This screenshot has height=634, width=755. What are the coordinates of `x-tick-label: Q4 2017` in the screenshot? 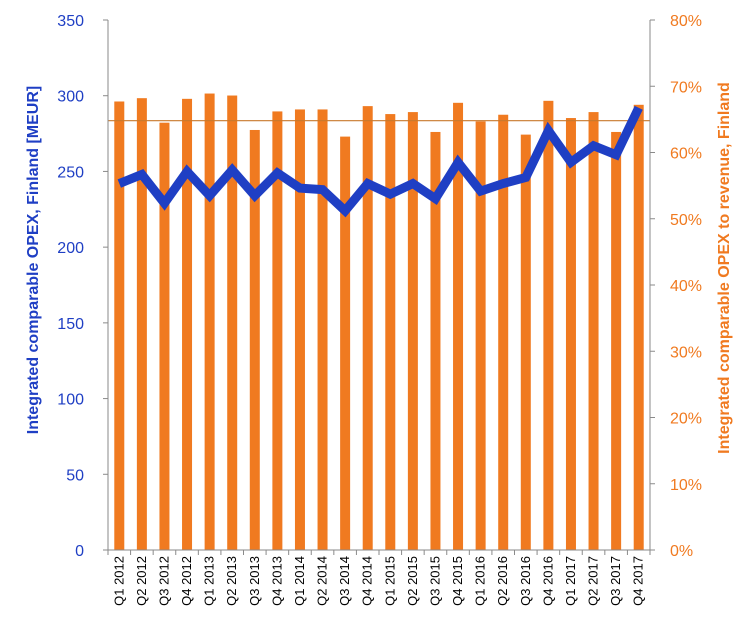 It's located at (638, 581).